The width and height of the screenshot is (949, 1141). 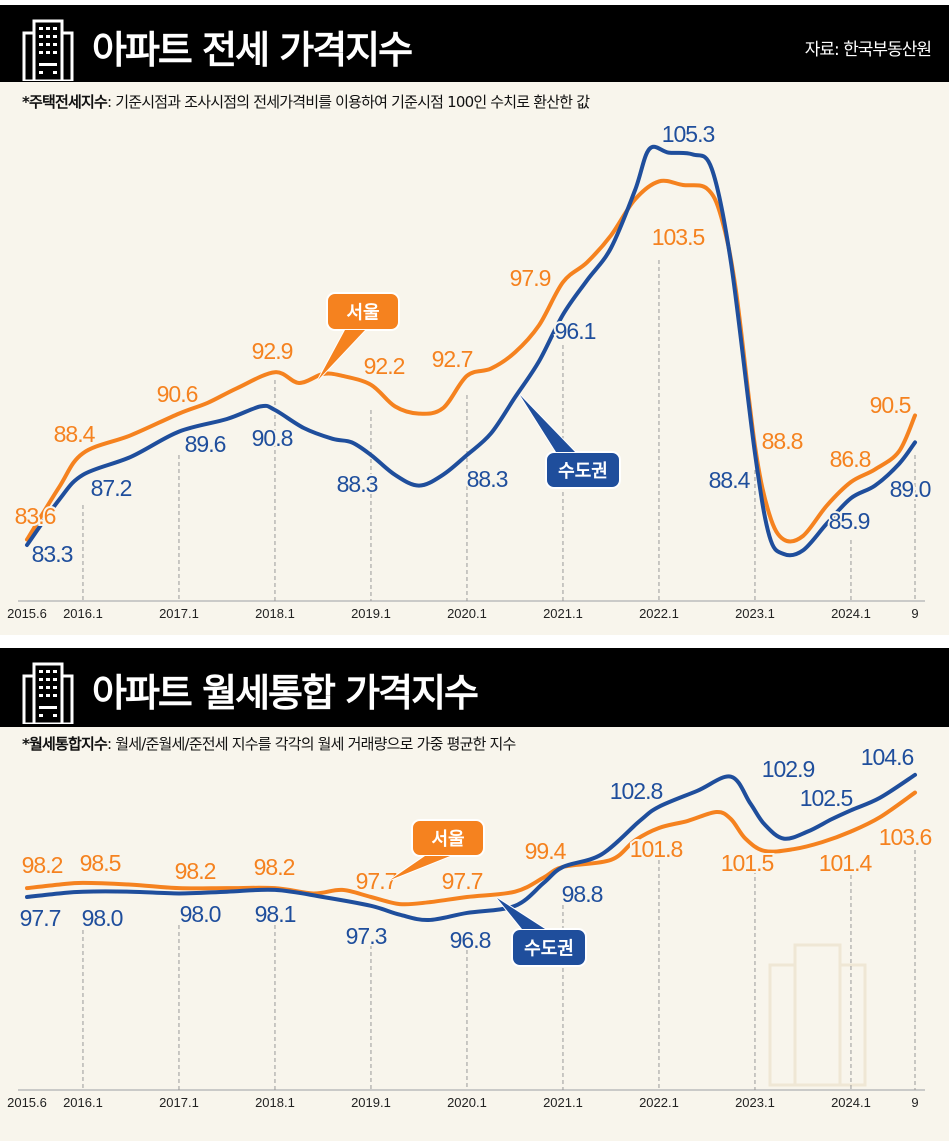 What do you see at coordinates (788, 769) in the screenshot?
I see `data-label-metro: 102.9` at bounding box center [788, 769].